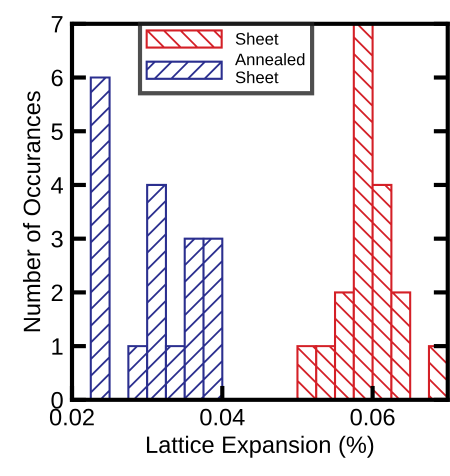  I want to click on x-tick-label: 0.04, so click(222, 417).